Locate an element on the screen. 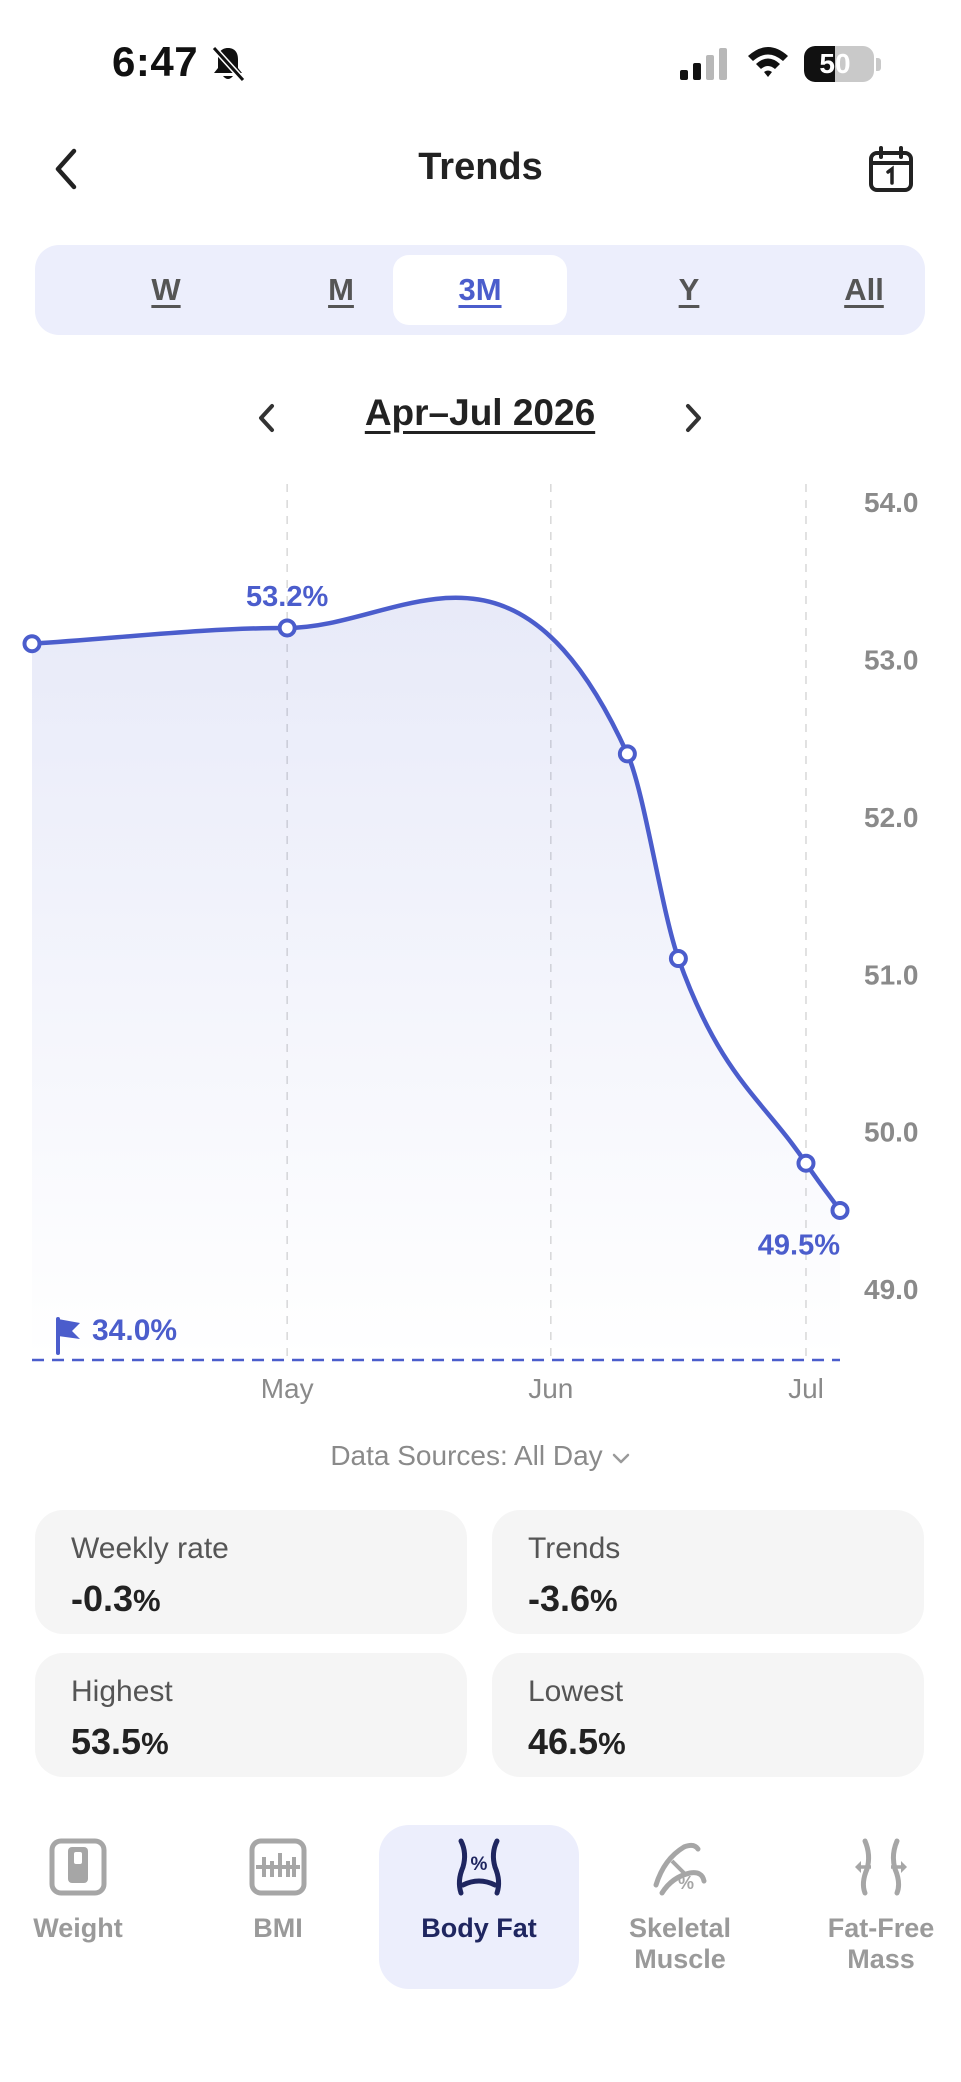 Image resolution: width=961 pixels, height=2082 pixels. trends-unit: % is located at coordinates (604, 1600).